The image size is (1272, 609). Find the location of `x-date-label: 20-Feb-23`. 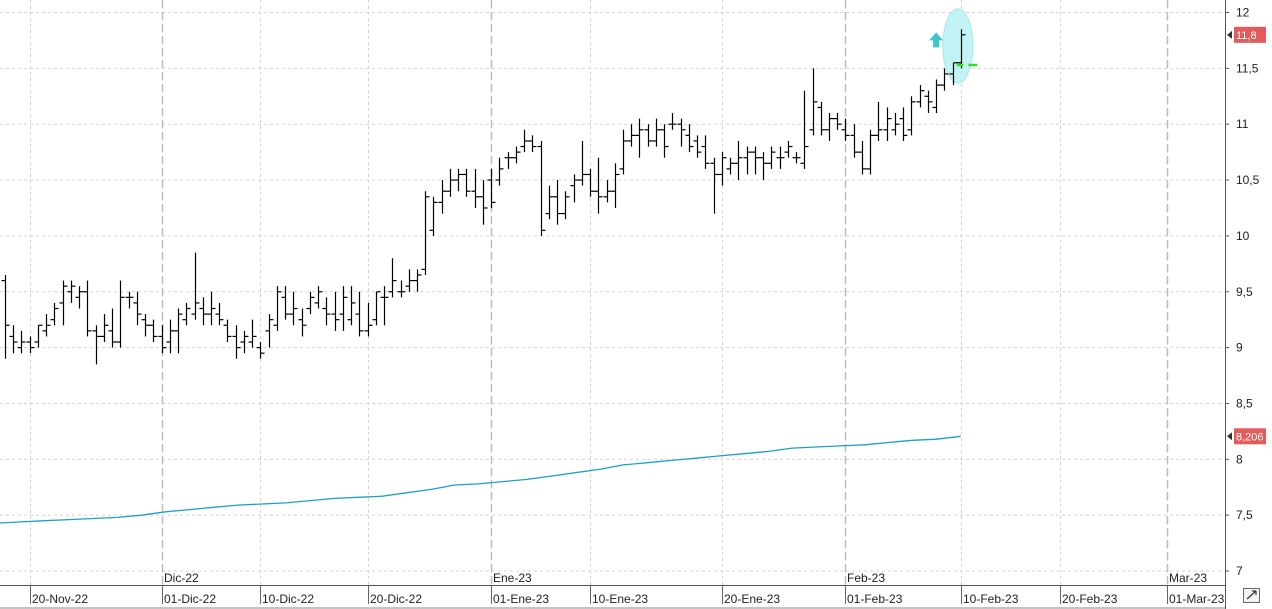

x-date-label: 20-Feb-23 is located at coordinates (1090, 599).